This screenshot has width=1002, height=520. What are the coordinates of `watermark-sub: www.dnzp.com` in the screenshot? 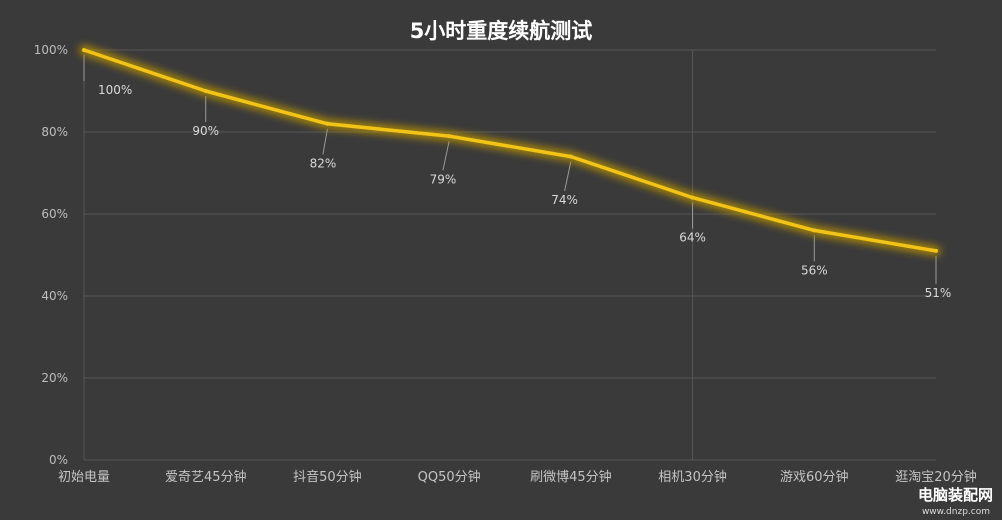 It's located at (956, 512).